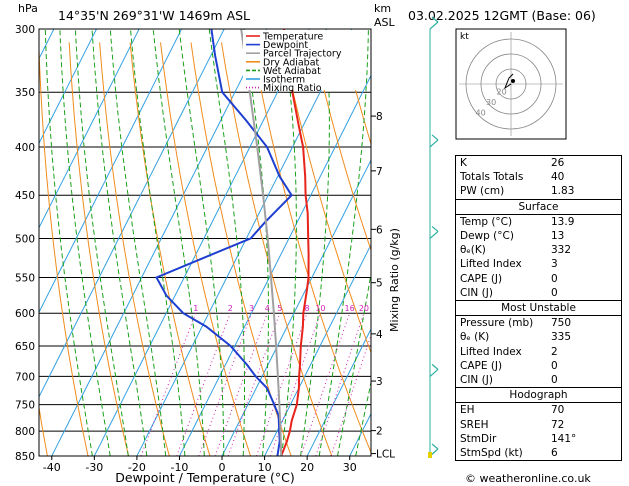 The image size is (629, 486). Describe the element at coordinates (558, 236) in the screenshot. I see `index-value: 13` at that location.